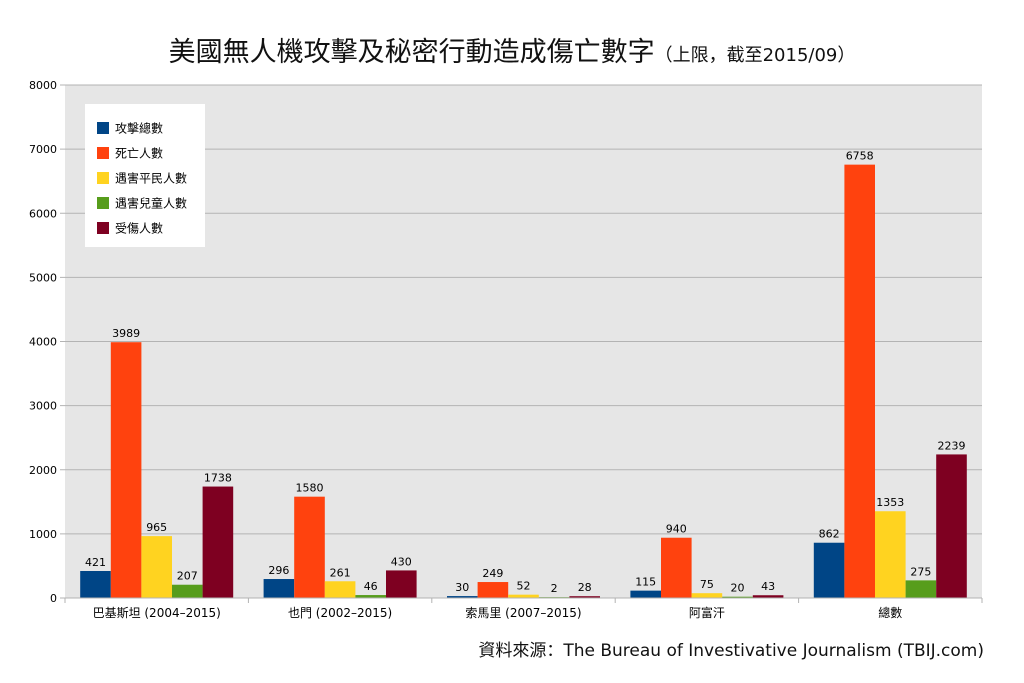 This screenshot has width=1024, height=683. I want to click on bar-value-label: 296, so click(278, 570).